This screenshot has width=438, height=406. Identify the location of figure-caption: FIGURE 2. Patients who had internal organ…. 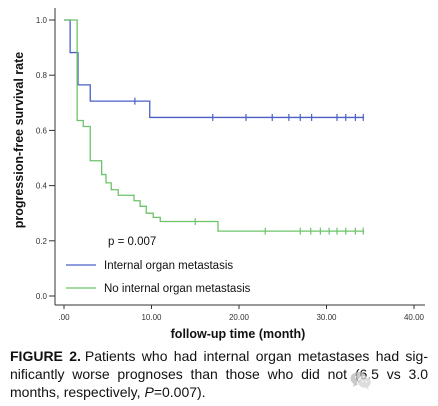
(219, 374).